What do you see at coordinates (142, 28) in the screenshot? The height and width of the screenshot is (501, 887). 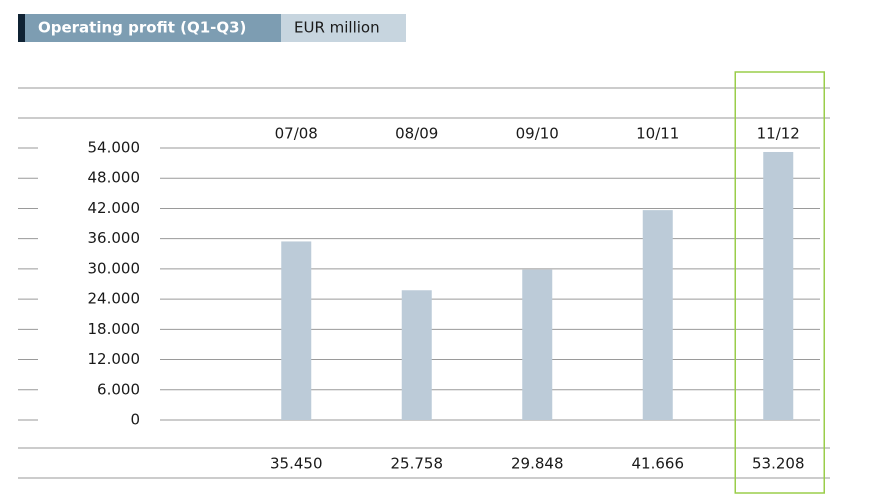 I see `chart-title: Operating profit (Q1-Q3)` at bounding box center [142, 28].